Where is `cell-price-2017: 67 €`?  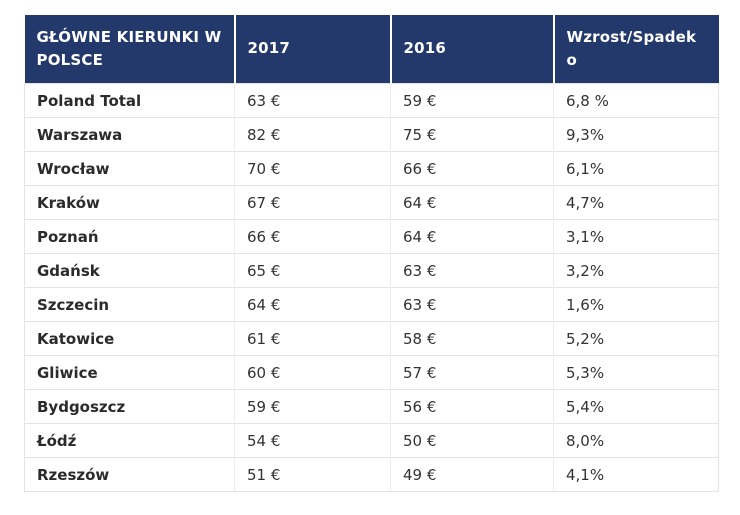 cell-price-2017: 67 € is located at coordinates (312, 202).